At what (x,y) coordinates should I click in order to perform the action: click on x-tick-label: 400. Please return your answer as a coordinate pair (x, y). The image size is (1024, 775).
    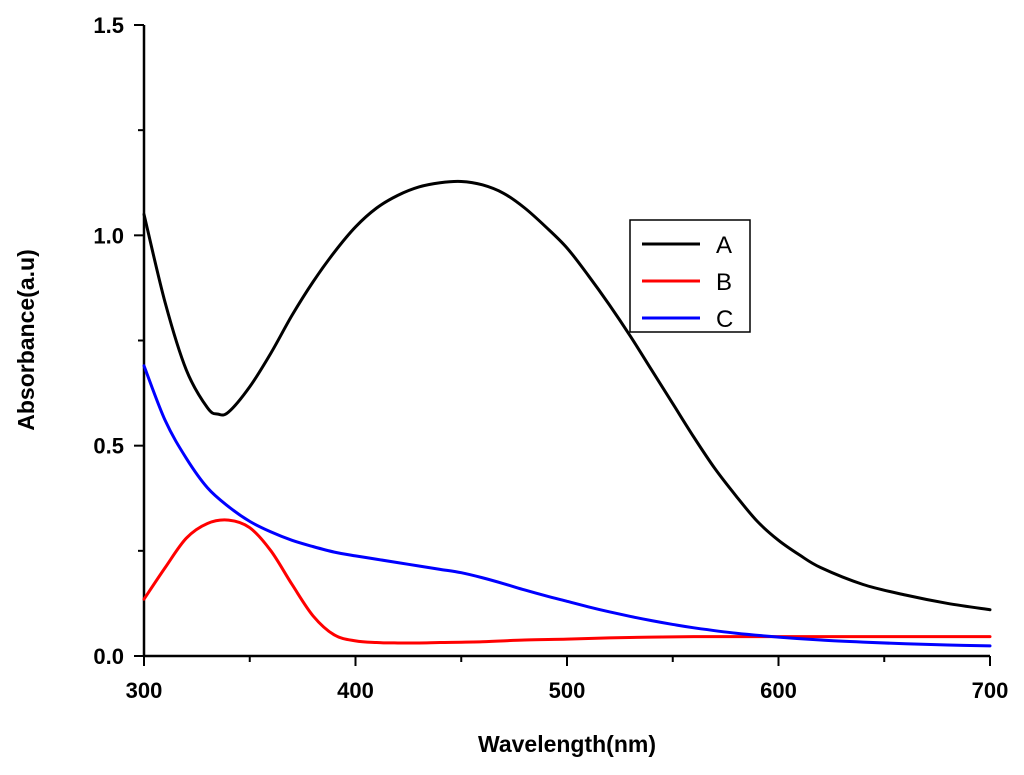
    Looking at the image, I should click on (355, 690).